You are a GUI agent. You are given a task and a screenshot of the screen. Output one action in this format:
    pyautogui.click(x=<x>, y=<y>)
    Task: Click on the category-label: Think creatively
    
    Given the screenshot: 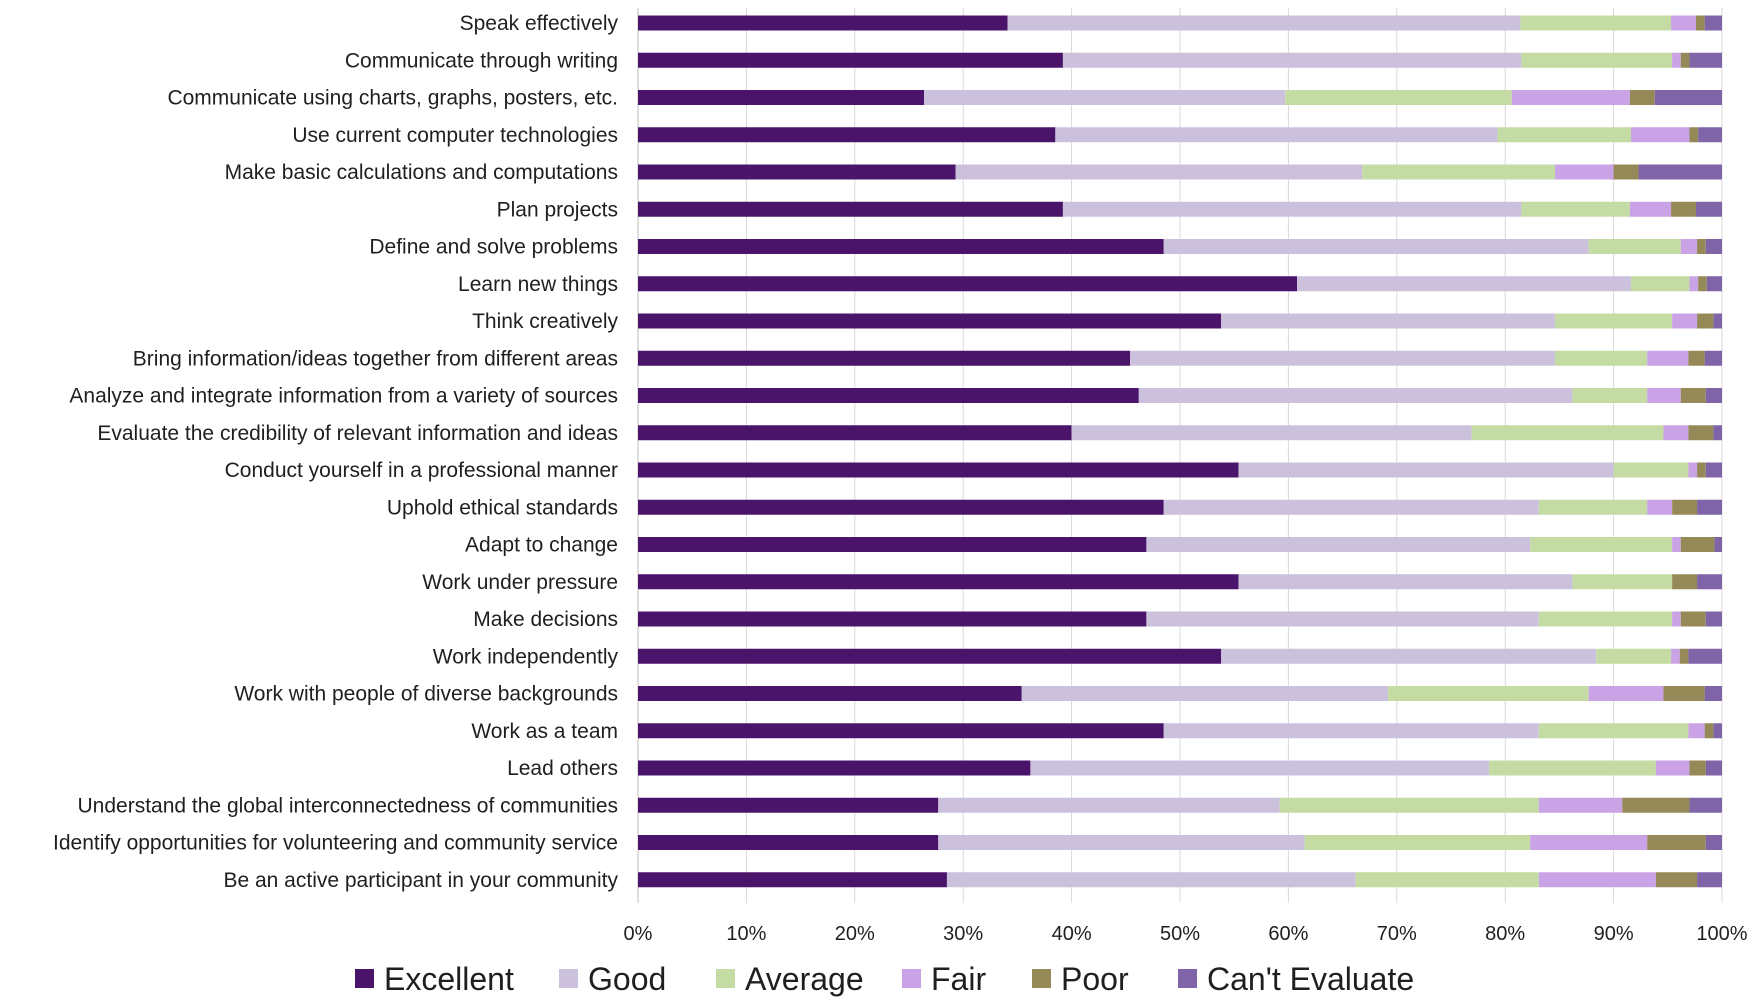 What is the action you would take?
    pyautogui.click(x=545, y=321)
    